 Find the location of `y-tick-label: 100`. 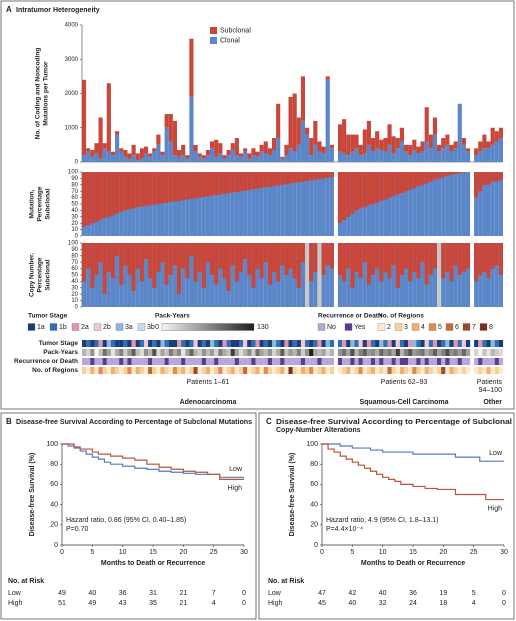

y-tick-label: 100 is located at coordinates (52, 444).